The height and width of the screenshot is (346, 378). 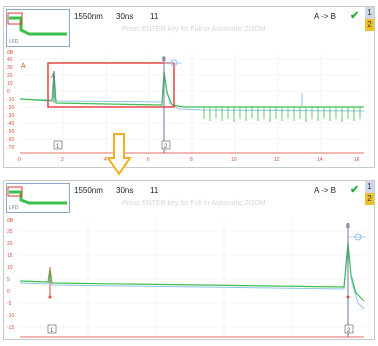 What do you see at coordinates (348, 297) in the screenshot?
I see `bottom-marker-b-dot` at bounding box center [348, 297].